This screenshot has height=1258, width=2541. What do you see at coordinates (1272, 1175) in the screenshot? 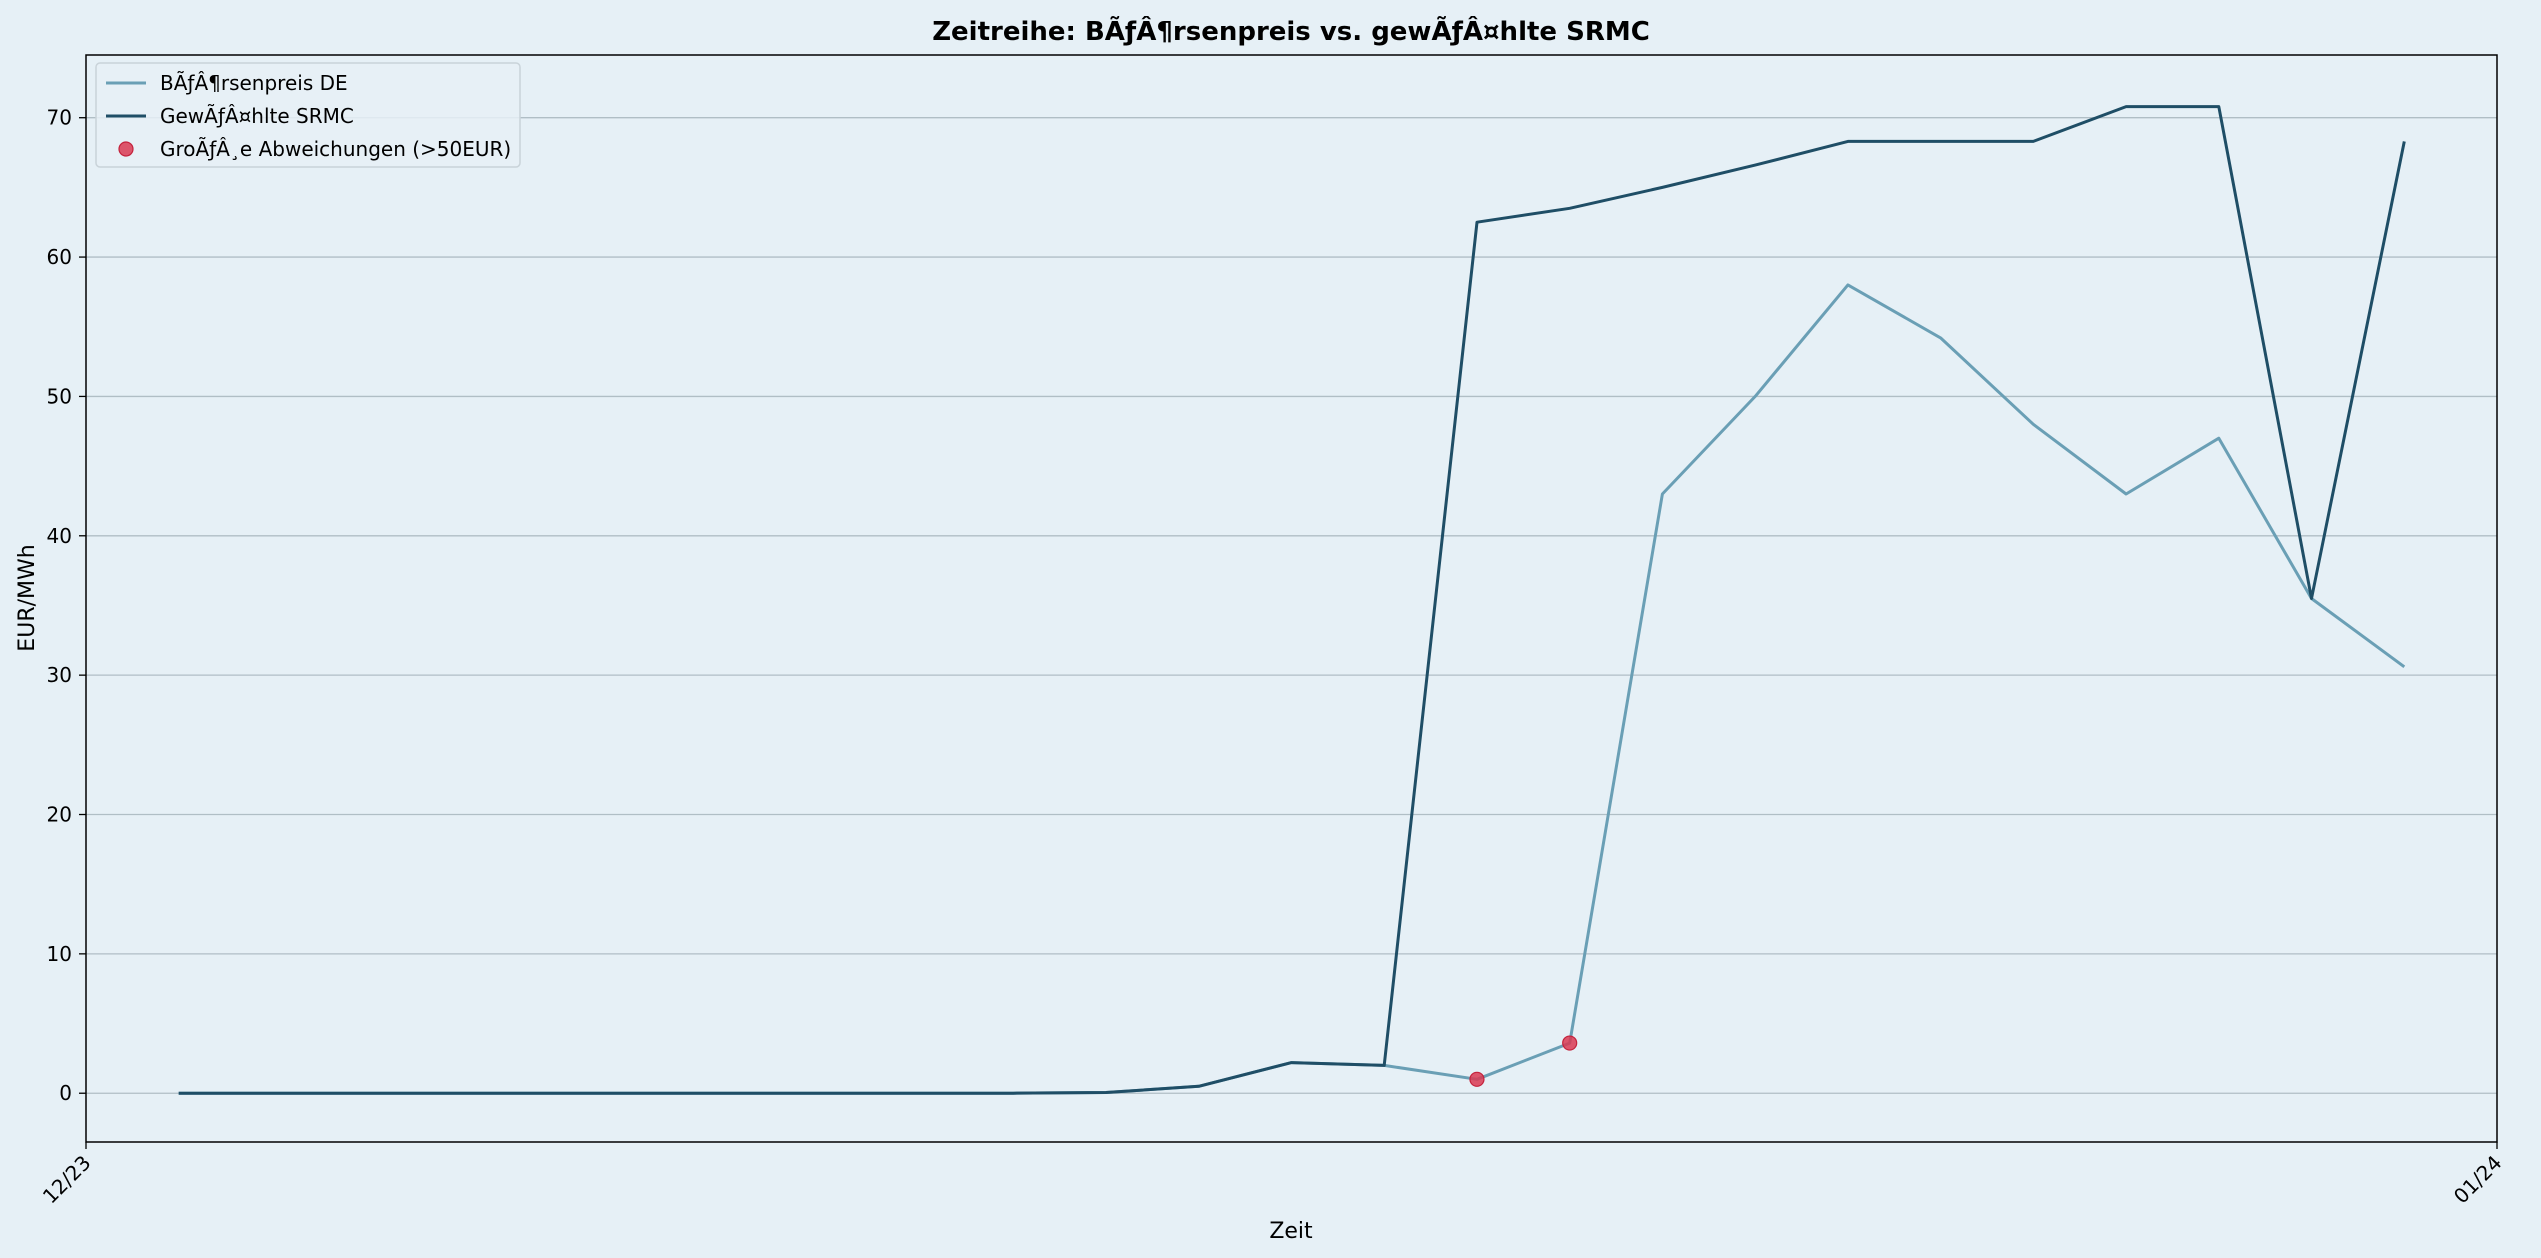
I see `x-axis-ticks: 12/23 01/24` at bounding box center [1272, 1175].